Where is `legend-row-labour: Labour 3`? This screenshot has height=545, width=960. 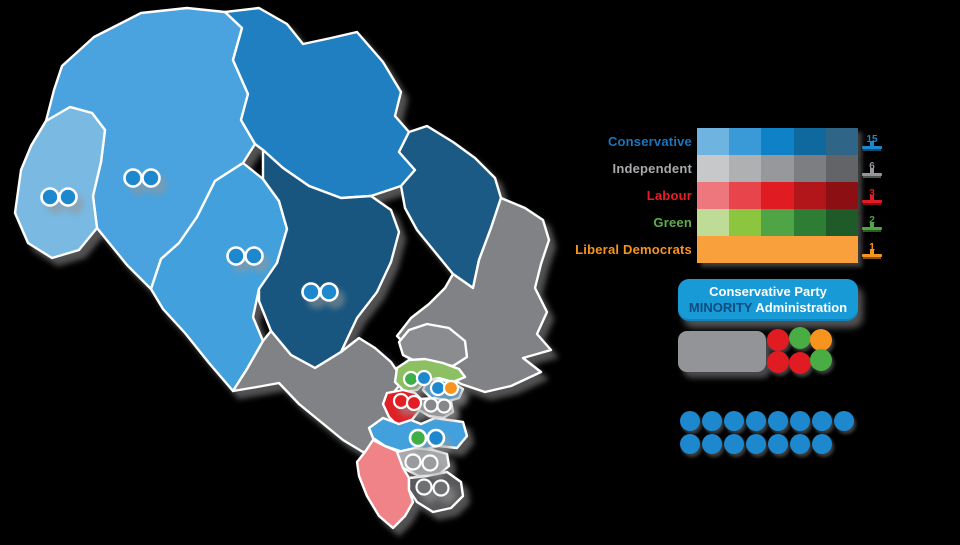
legend-row-labour: Labour 3 is located at coordinates (480, 195).